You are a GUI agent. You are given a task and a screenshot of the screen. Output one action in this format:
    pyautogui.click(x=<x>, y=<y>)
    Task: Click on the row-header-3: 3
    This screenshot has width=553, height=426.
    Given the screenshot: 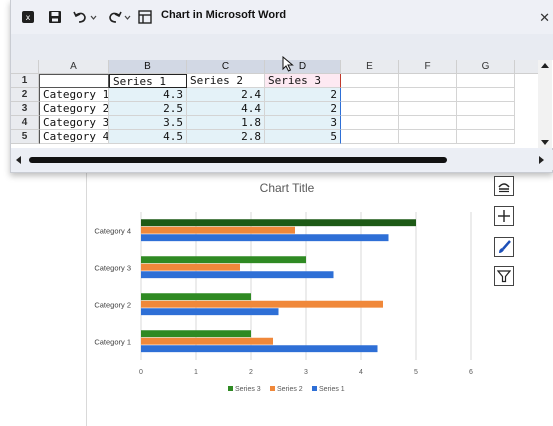 What is the action you would take?
    pyautogui.click(x=25, y=109)
    